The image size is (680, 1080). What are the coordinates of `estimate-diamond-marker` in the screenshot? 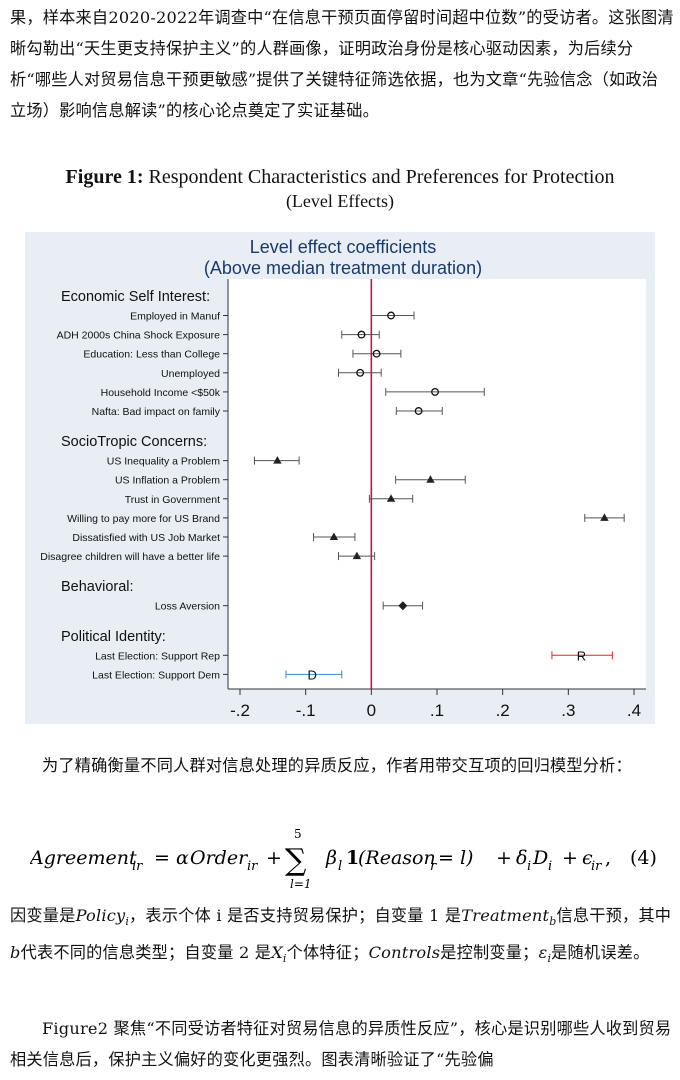 It's located at (403, 606).